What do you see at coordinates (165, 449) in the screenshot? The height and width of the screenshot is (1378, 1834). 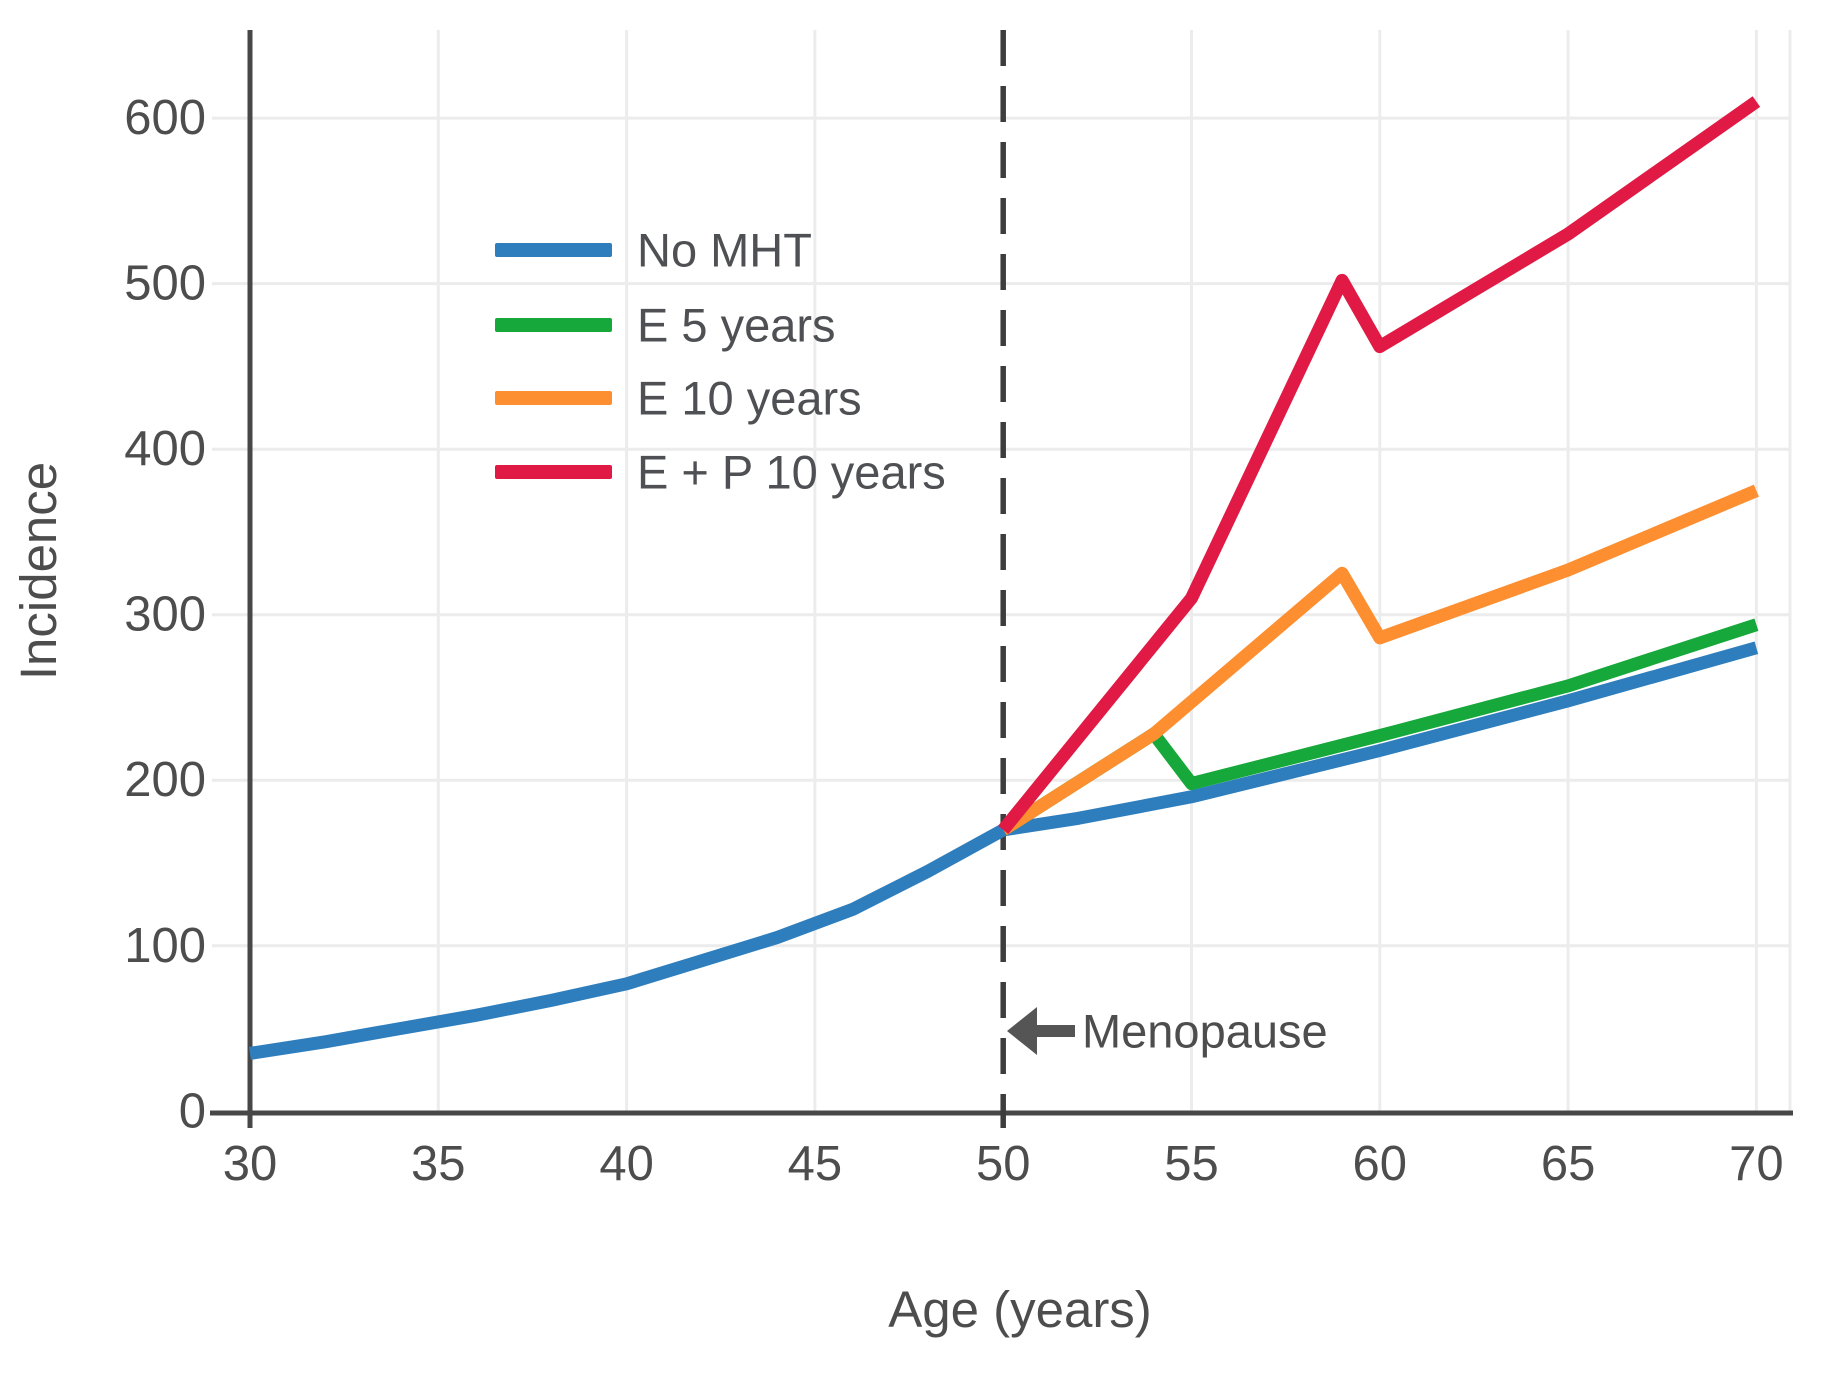 I see `y-tick-label: 400` at bounding box center [165, 449].